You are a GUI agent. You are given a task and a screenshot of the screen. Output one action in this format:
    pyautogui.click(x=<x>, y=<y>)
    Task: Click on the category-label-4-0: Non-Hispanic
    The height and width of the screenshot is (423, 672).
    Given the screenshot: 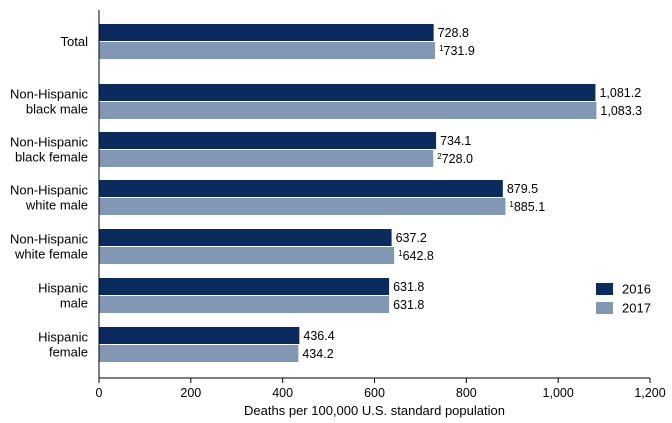 What is the action you would take?
    pyautogui.click(x=49, y=239)
    